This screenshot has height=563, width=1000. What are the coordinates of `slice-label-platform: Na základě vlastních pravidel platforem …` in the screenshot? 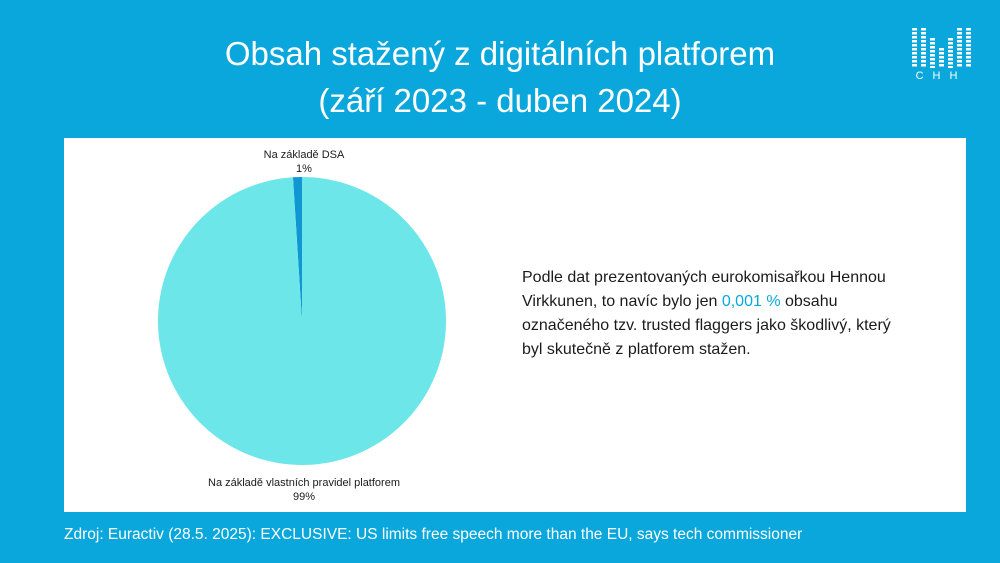 It's located at (304, 490).